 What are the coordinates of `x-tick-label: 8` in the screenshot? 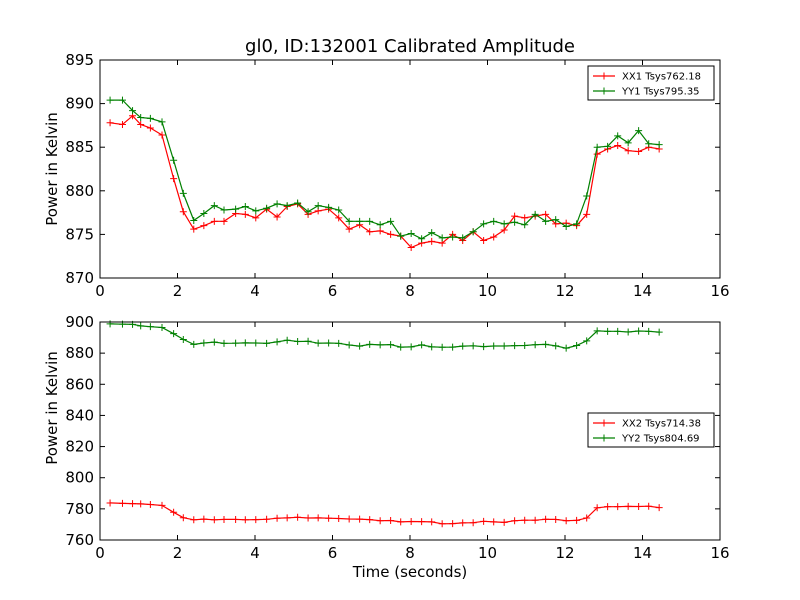 It's located at (410, 291).